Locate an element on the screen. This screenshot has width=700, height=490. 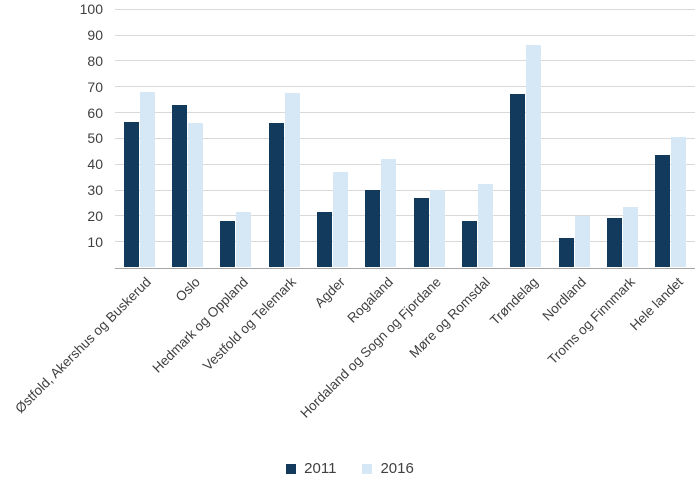
y-tick-label: 70 is located at coordinates (95, 86).